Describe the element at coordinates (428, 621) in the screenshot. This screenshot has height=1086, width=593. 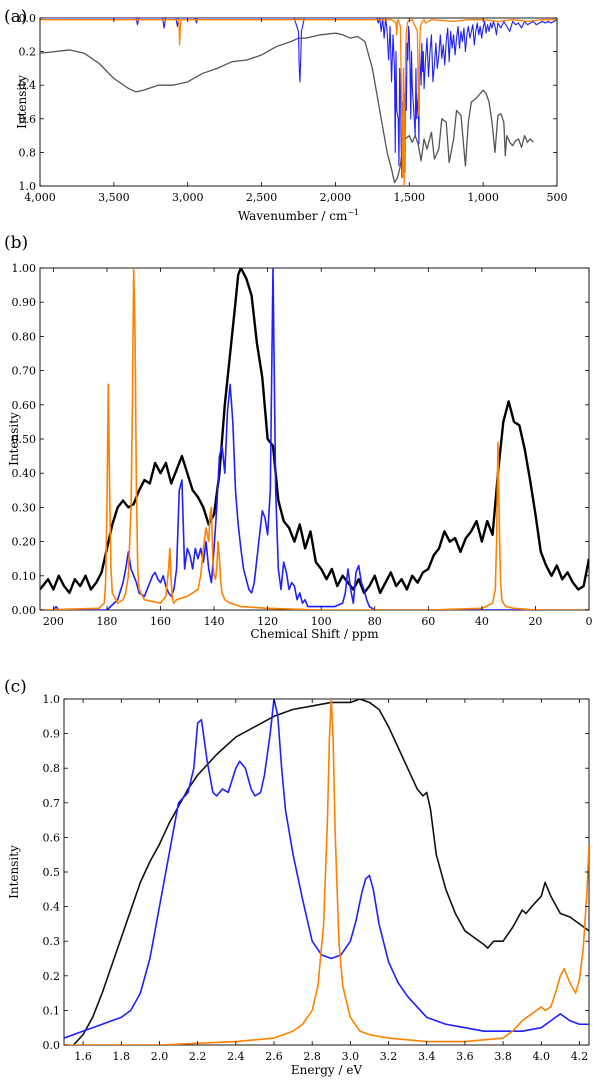
I see `x-tick-label: 60` at that location.